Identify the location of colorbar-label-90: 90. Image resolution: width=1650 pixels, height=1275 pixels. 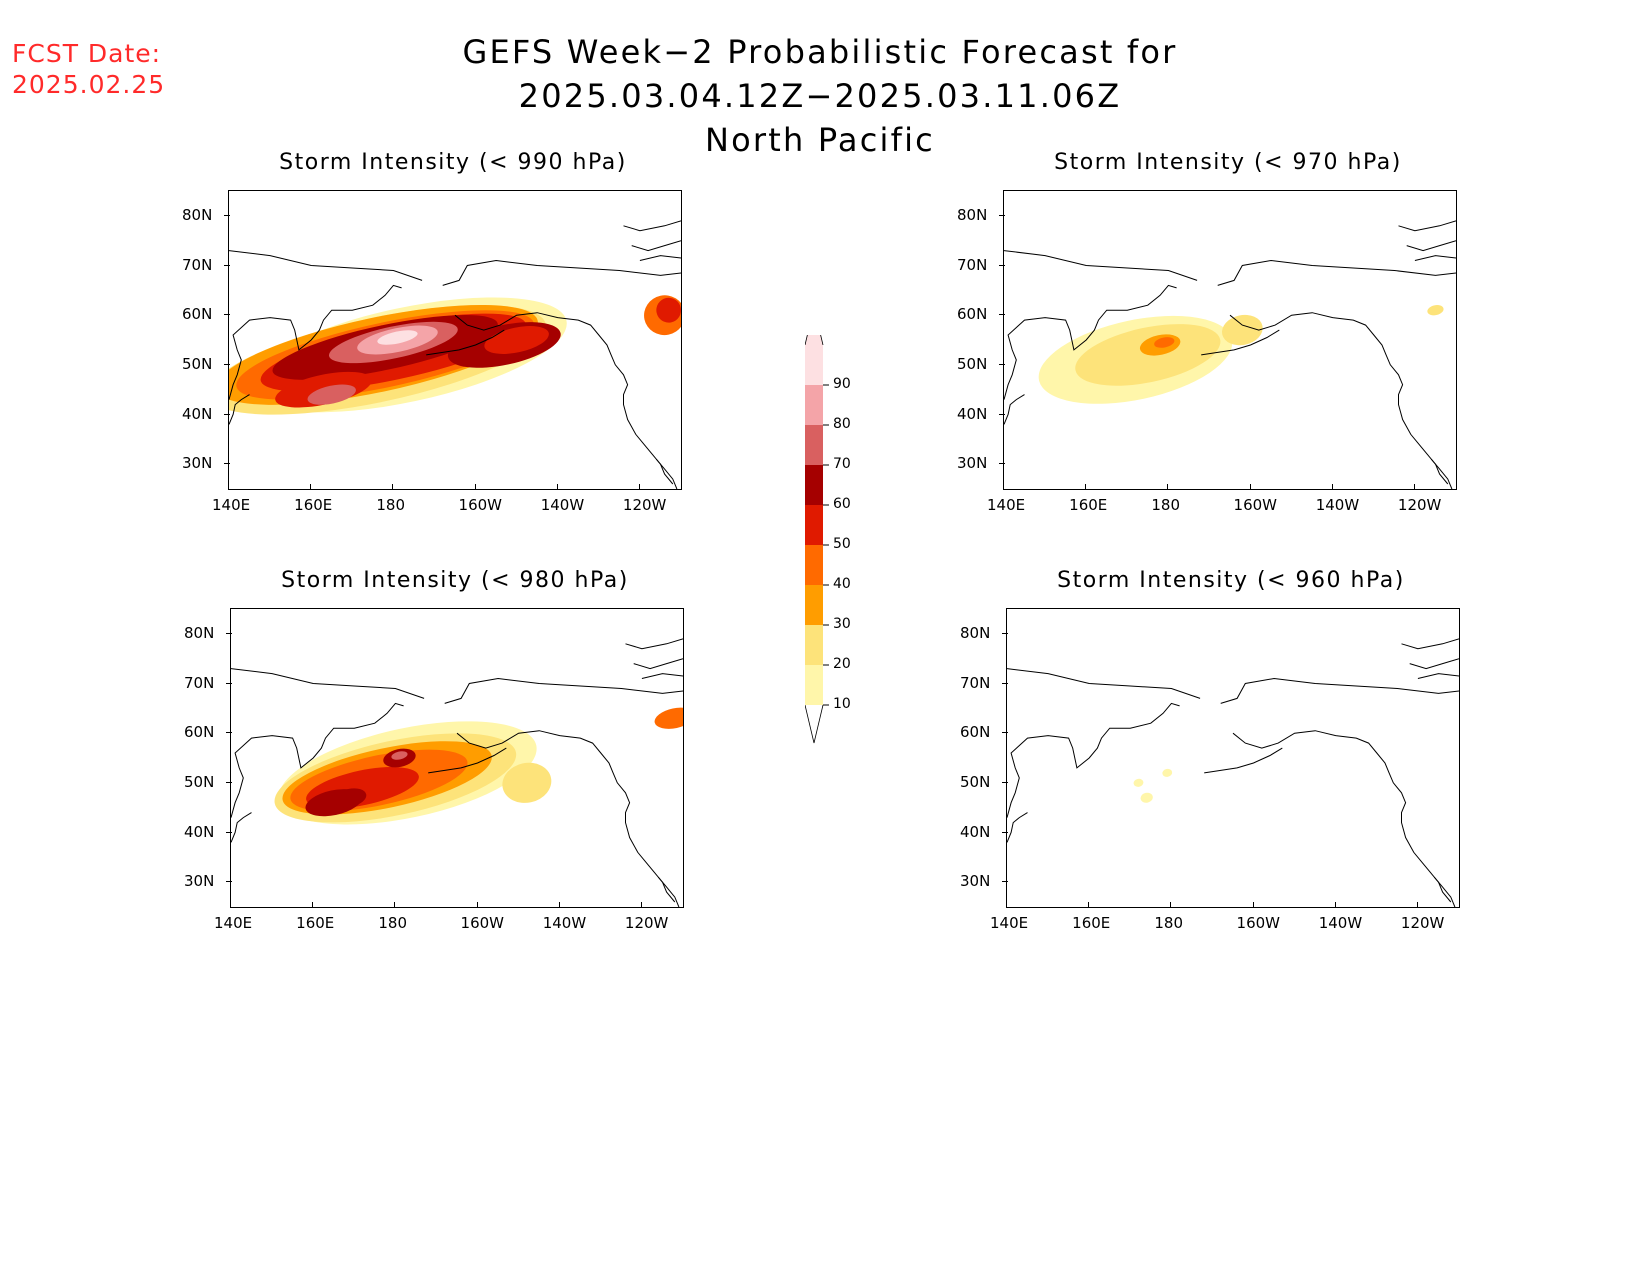
(842, 384).